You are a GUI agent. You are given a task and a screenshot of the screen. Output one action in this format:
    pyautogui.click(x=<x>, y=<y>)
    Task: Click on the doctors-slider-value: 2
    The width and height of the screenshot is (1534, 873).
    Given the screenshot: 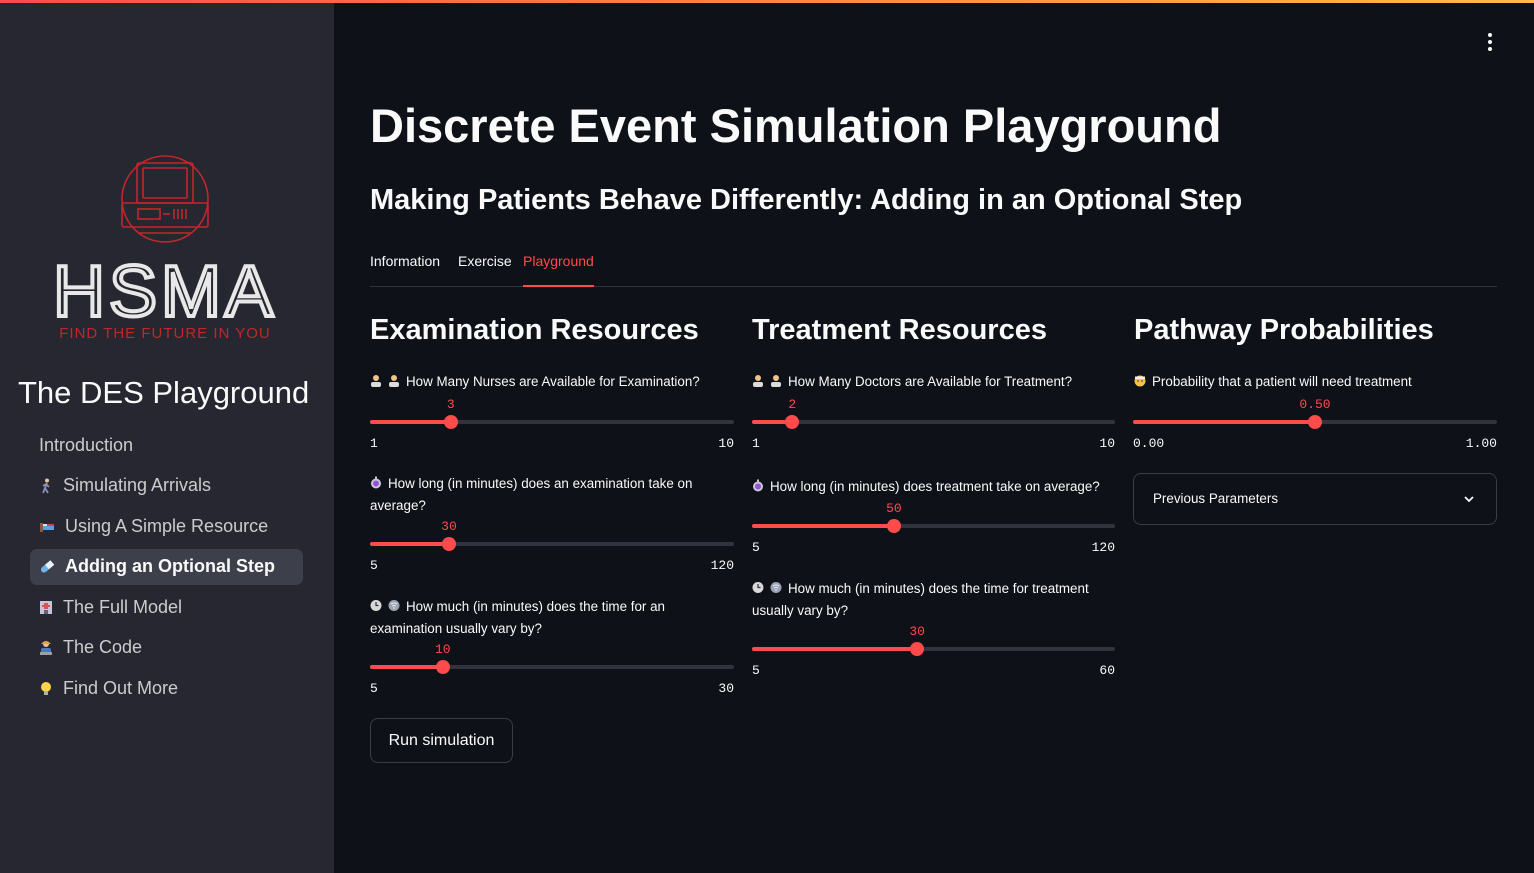 What is the action you would take?
    pyautogui.click(x=792, y=404)
    